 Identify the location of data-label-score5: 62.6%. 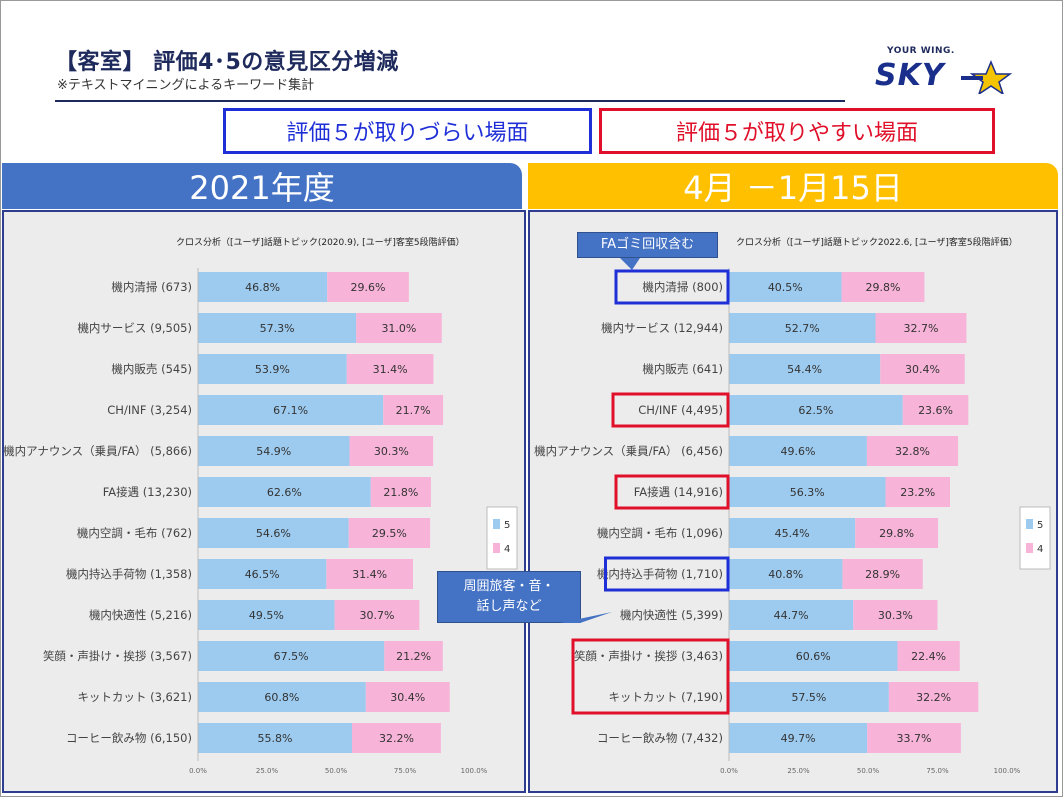
(284, 492).